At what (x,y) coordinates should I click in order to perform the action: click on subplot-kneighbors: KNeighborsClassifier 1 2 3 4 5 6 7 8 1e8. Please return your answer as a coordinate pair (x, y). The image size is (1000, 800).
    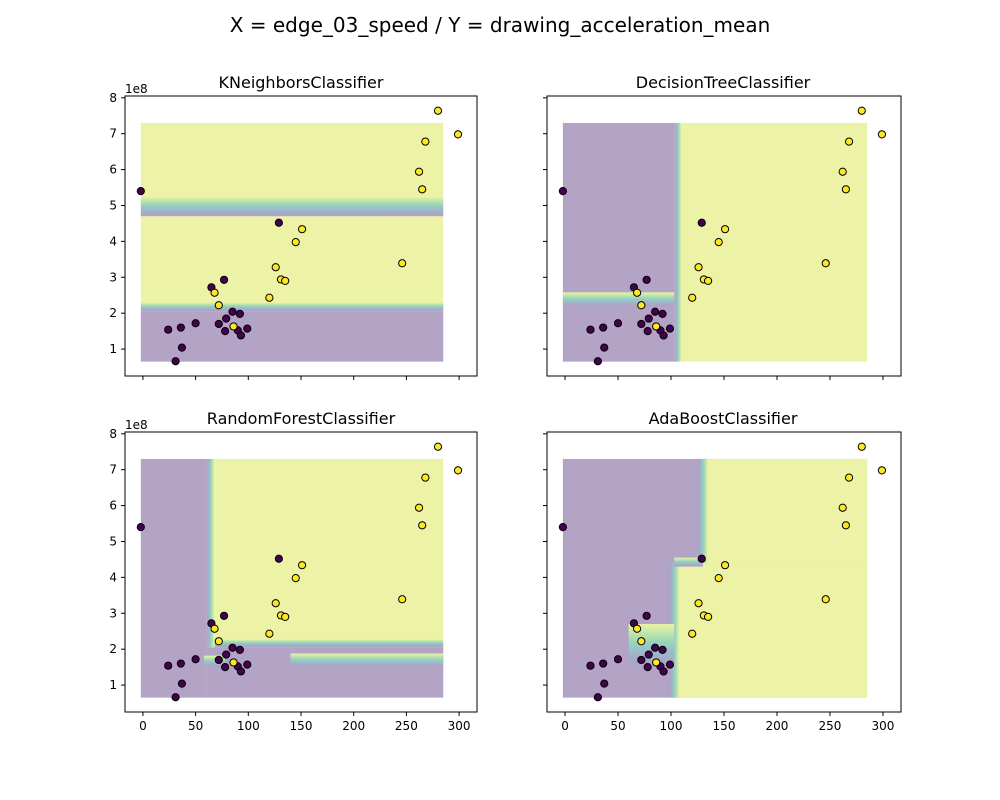
    Looking at the image, I should click on (293, 226).